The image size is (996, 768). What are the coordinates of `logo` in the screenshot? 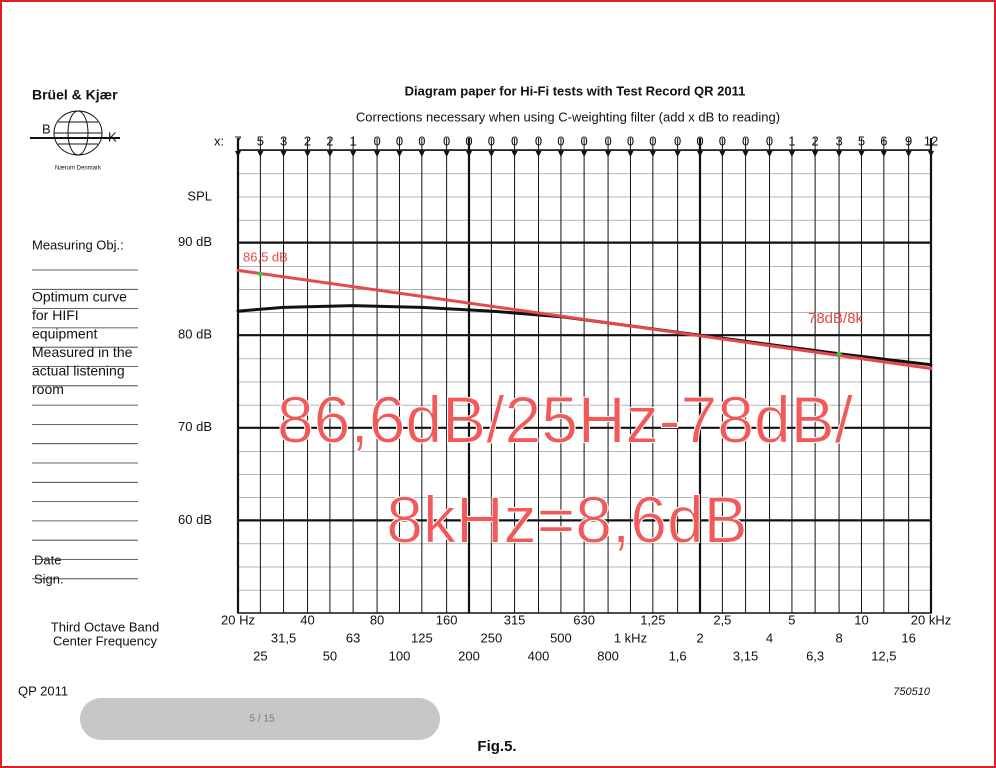 It's located at (75, 133).